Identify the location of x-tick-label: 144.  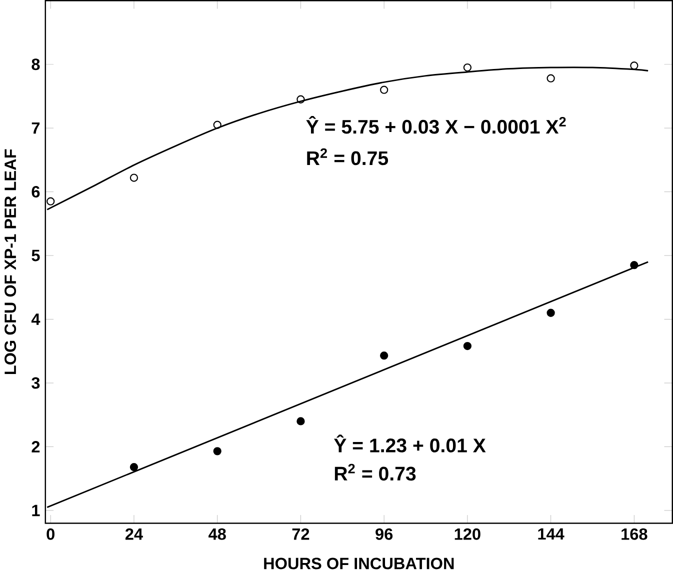
(551, 534).